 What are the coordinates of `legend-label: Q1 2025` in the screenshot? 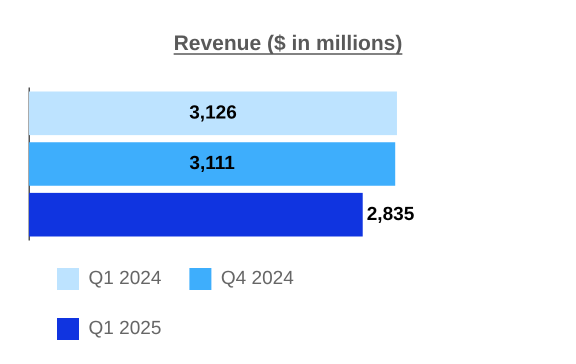 It's located at (125, 329).